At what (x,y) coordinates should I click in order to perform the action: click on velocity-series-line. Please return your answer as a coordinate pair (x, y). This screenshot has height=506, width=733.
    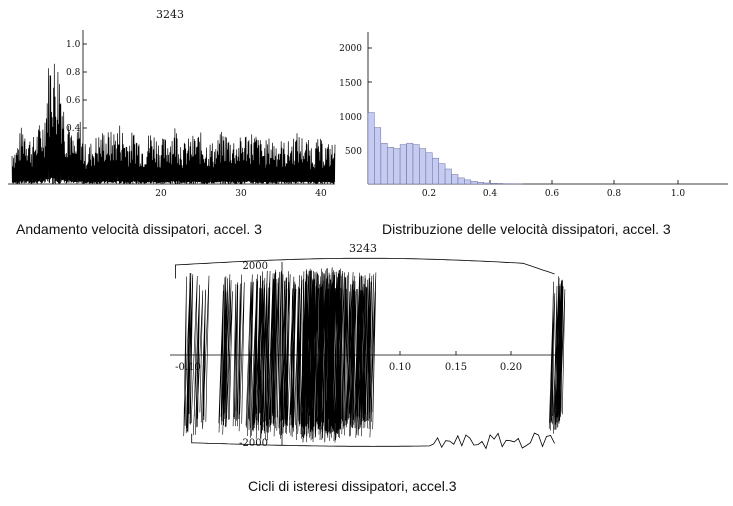
    Looking at the image, I should click on (173, 124).